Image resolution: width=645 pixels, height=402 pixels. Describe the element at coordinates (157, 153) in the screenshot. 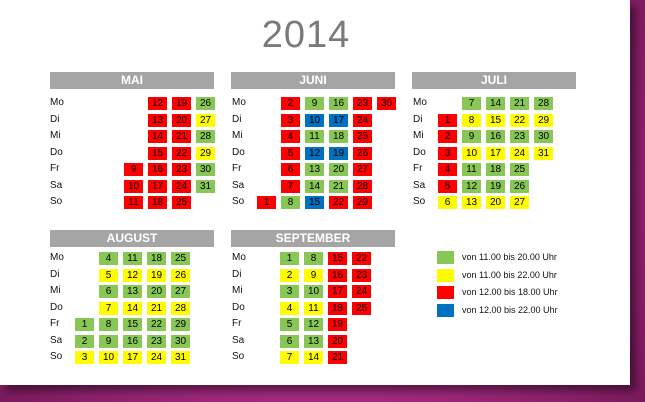

I see `day-cell: 15` at that location.